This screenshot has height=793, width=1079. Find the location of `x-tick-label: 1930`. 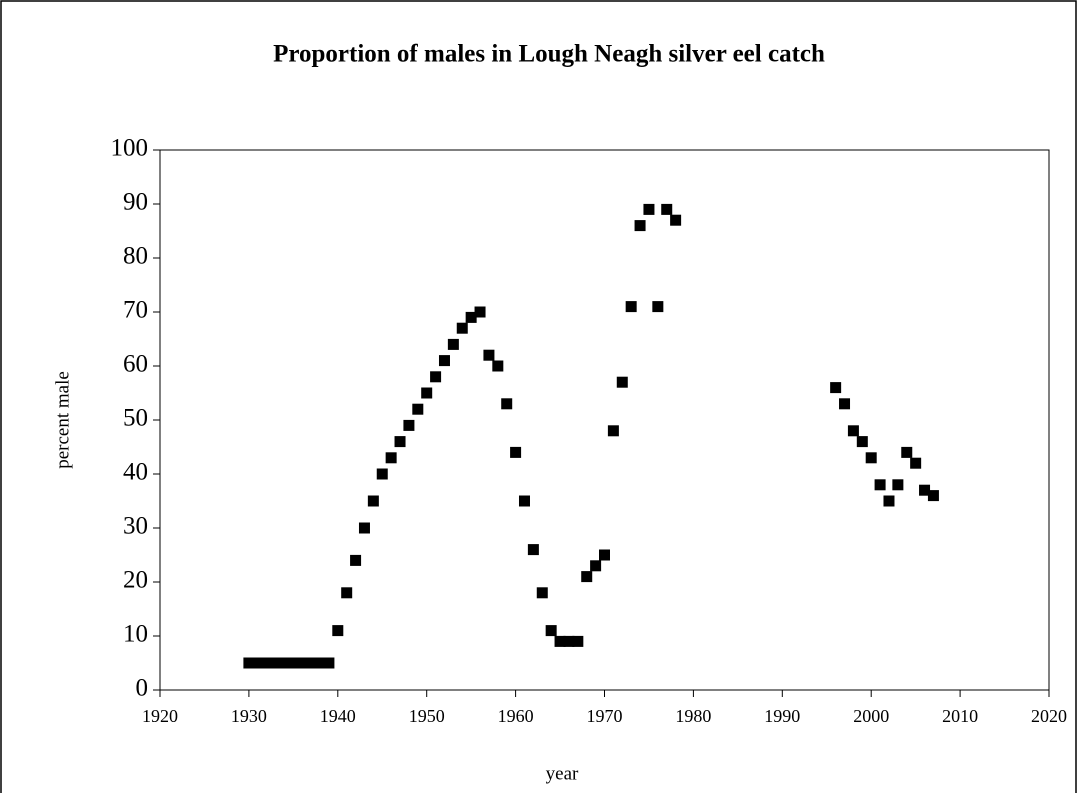

x-tick-label: 1930 is located at coordinates (249, 716).